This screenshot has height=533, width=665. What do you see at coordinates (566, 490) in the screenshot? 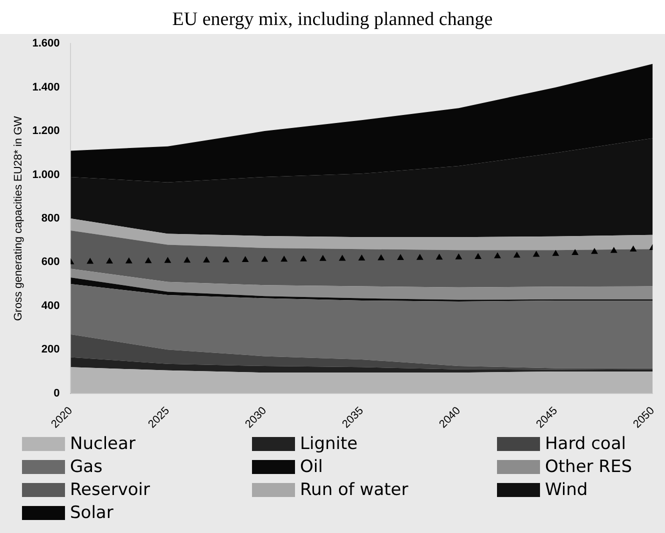
I see `legend-label: Wind` at bounding box center [566, 490].